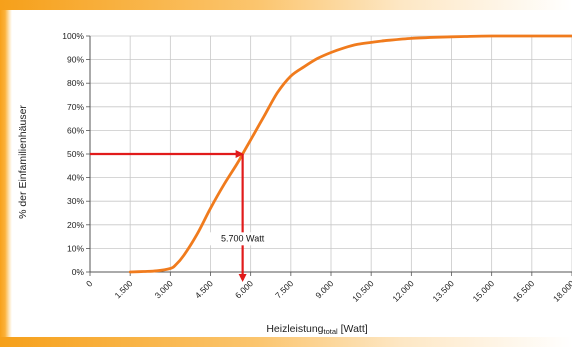  What do you see at coordinates (78, 272) in the screenshot?
I see `y-tick-label: 0%` at bounding box center [78, 272].